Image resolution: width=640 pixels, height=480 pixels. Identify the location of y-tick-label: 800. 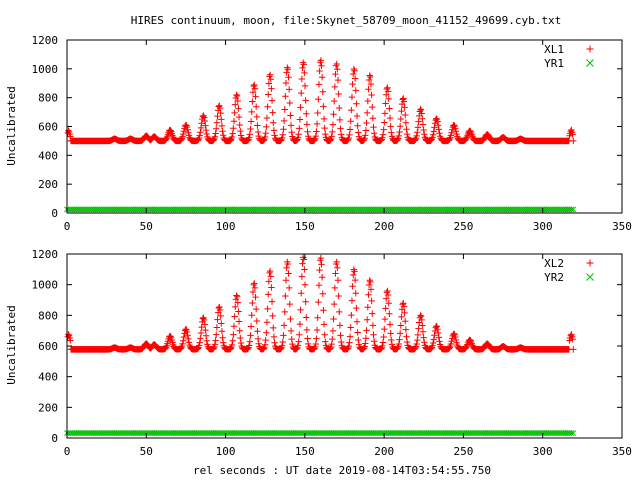
(48, 315).